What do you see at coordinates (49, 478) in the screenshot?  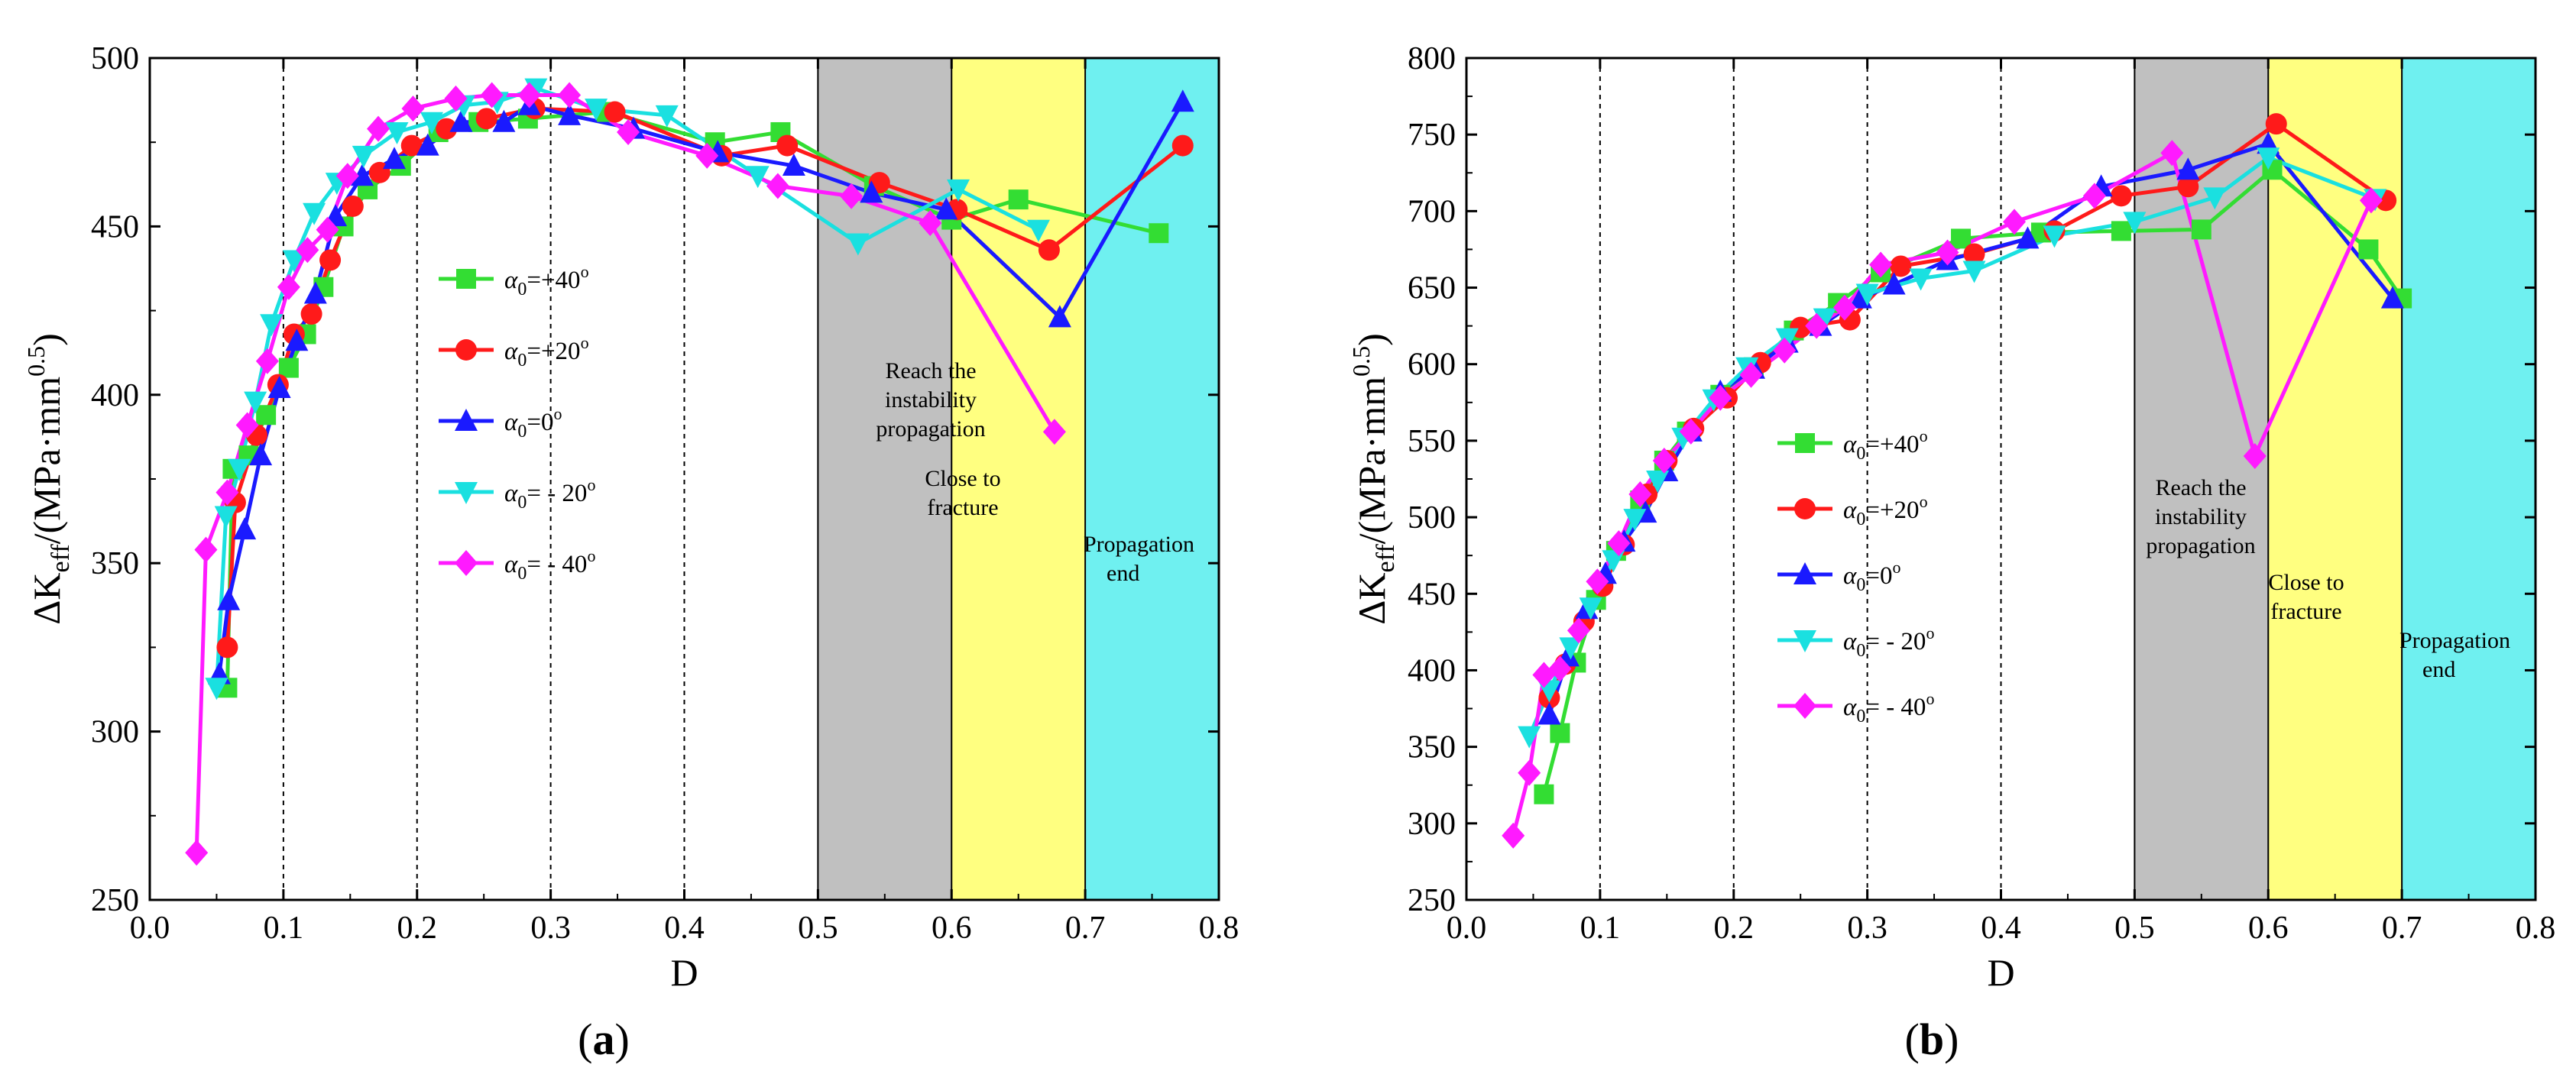 I see `a-y-axis-label: ΔKeff/(MPa·mm0.5)` at bounding box center [49, 478].